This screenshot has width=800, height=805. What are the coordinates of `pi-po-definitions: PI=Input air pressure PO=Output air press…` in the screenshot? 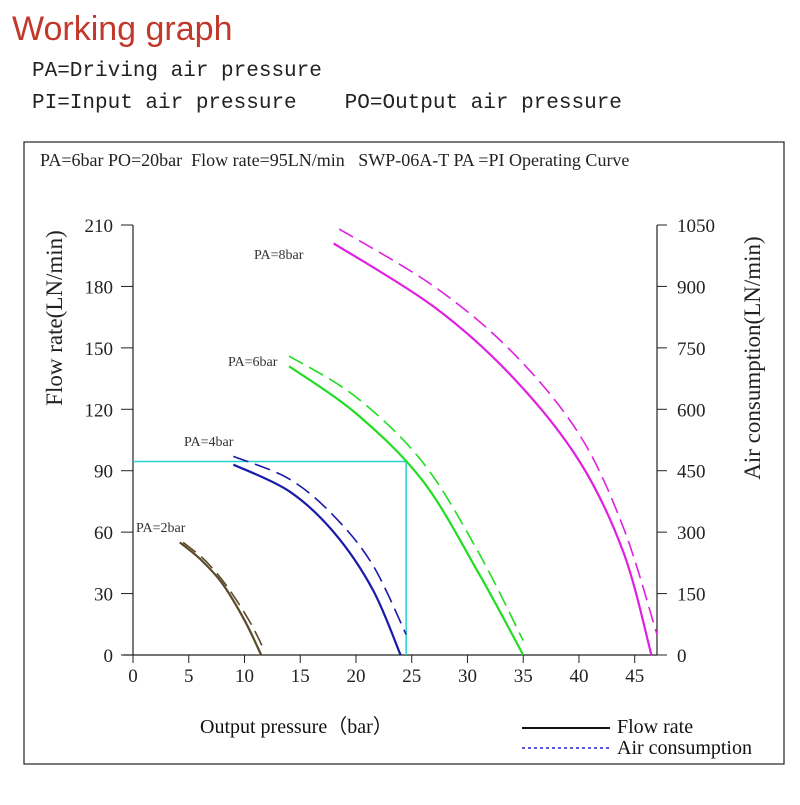 It's located at (327, 103).